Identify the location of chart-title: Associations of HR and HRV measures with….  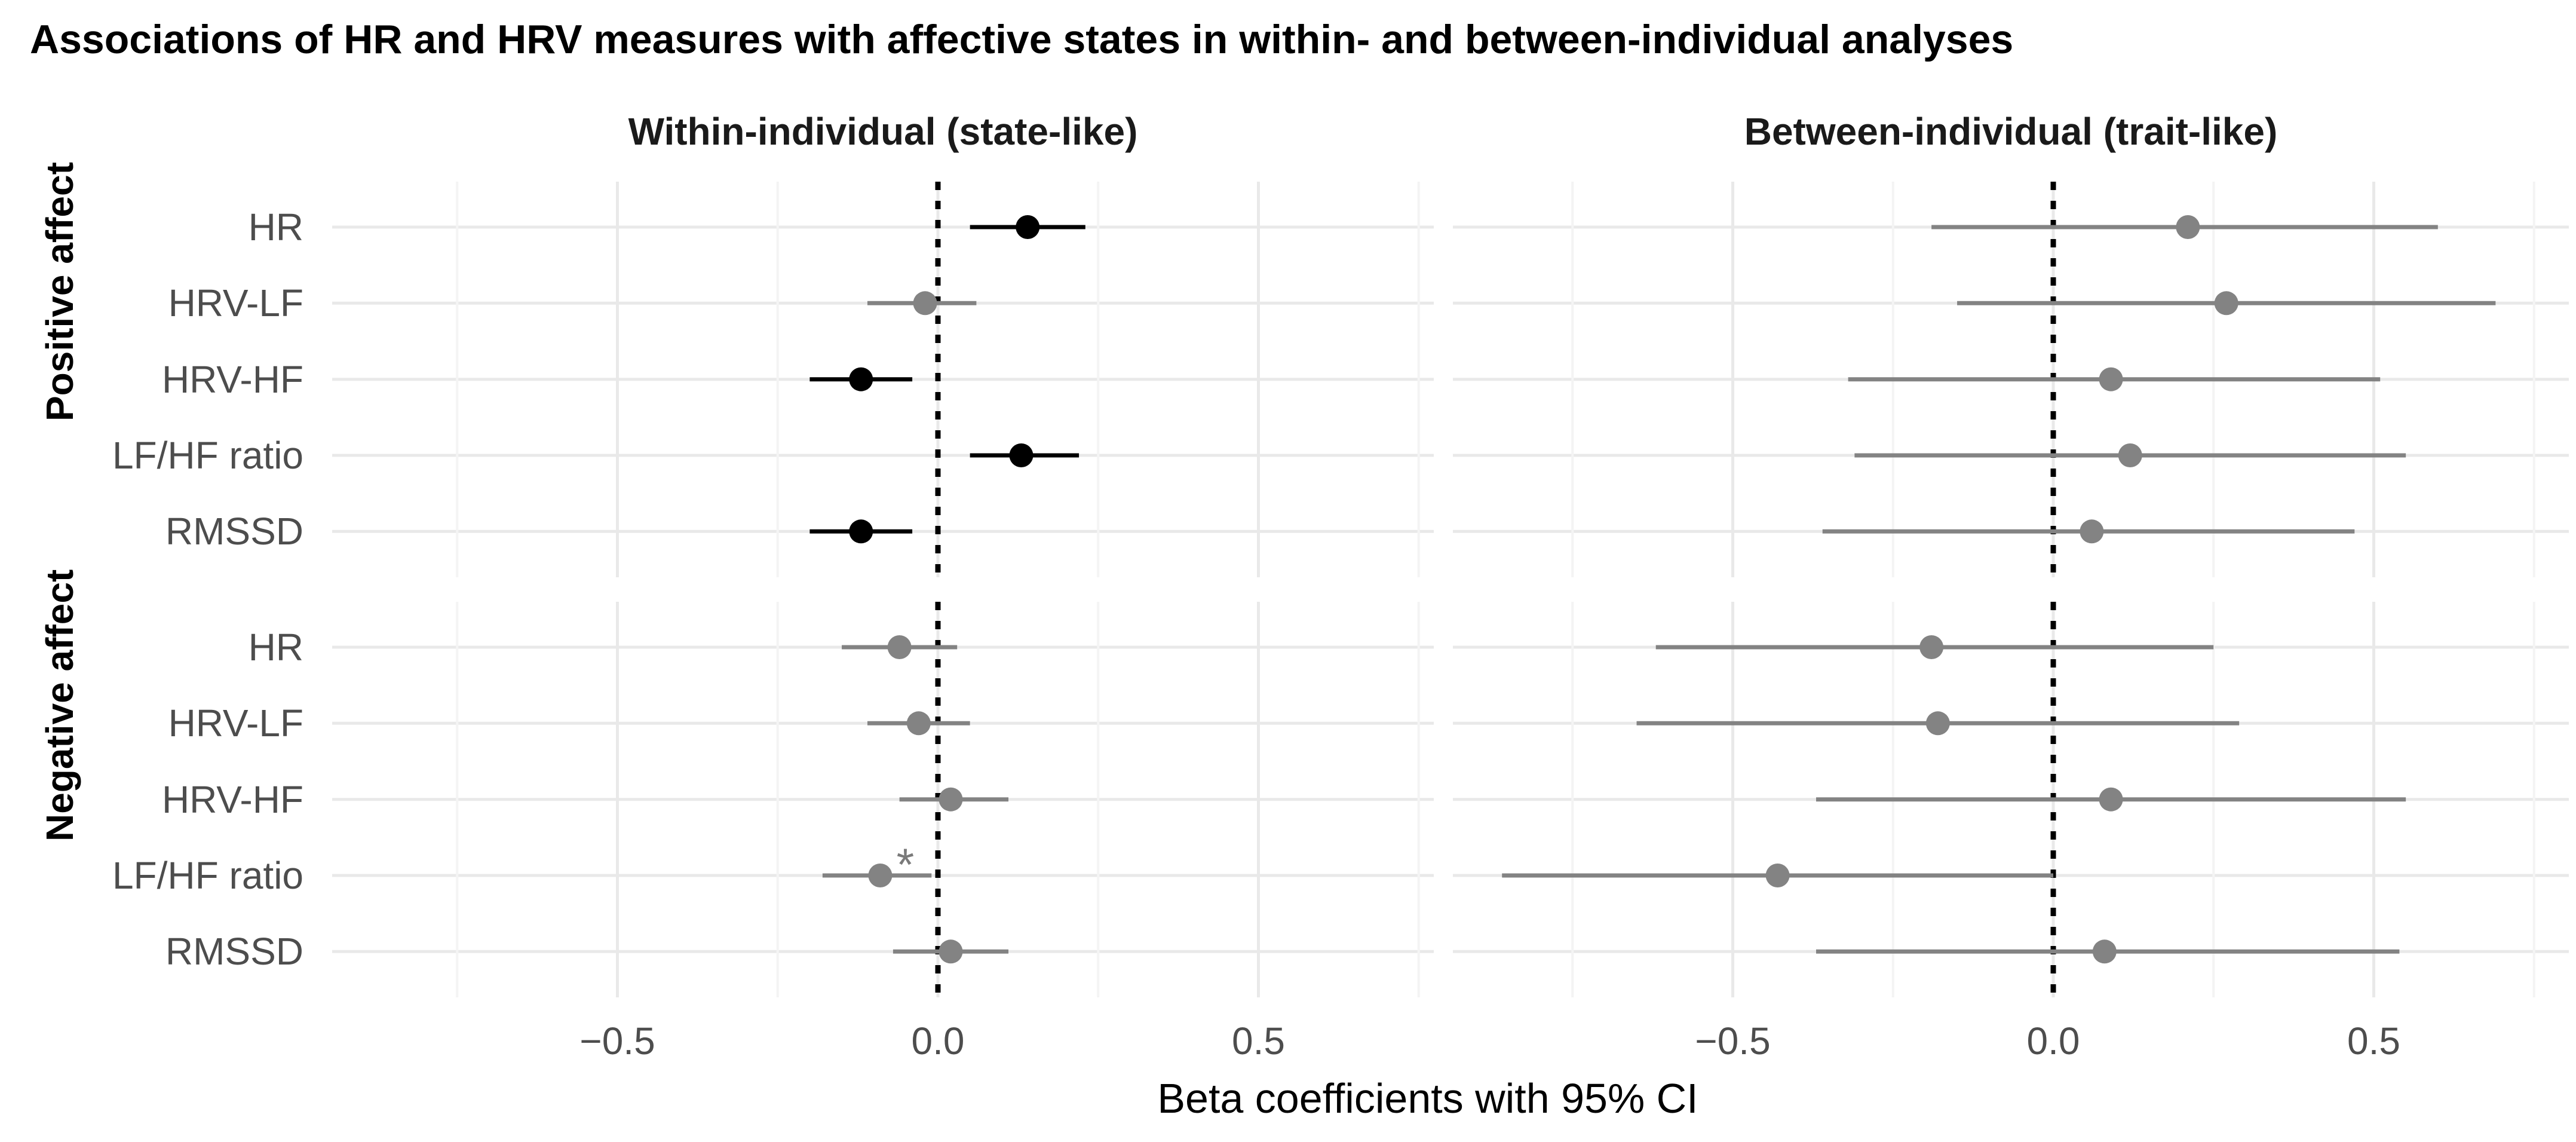
(1022, 39).